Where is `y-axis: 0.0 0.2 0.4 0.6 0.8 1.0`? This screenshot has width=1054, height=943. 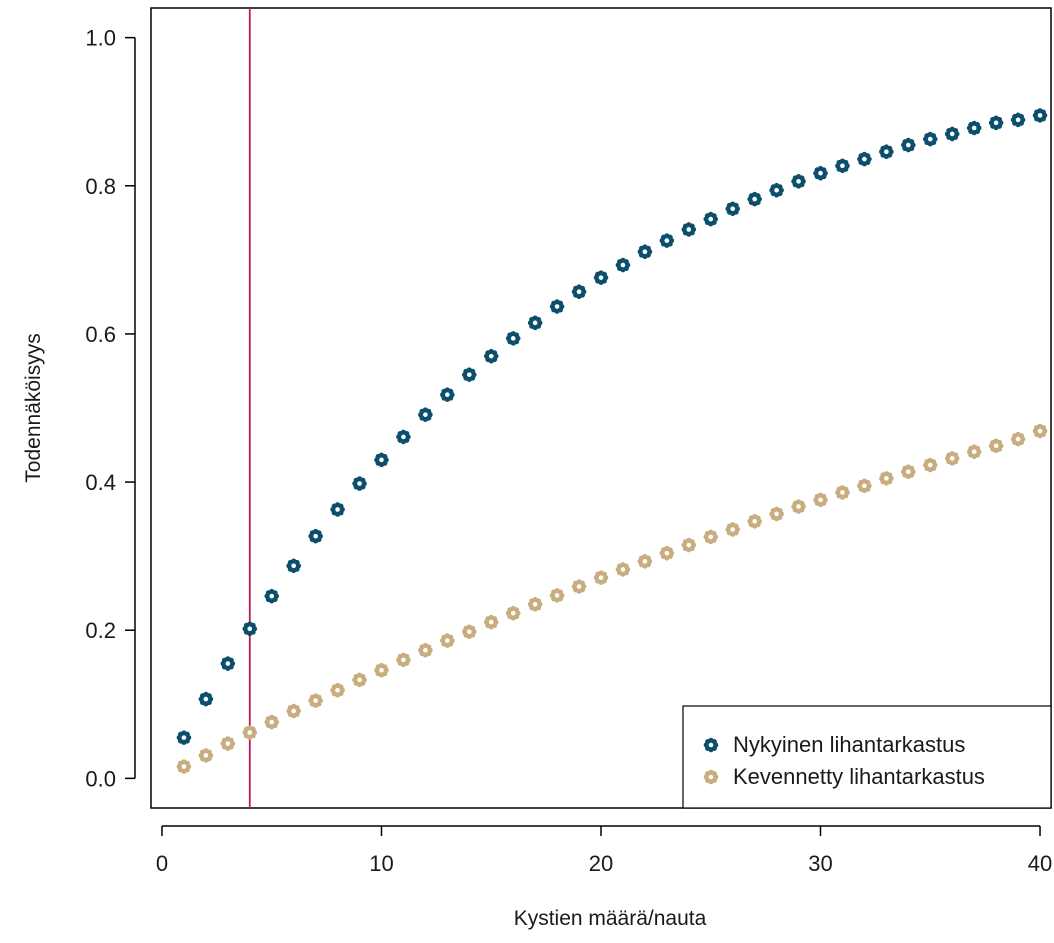
y-axis: 0.0 0.2 0.4 0.6 0.8 1.0 is located at coordinates (110, 408).